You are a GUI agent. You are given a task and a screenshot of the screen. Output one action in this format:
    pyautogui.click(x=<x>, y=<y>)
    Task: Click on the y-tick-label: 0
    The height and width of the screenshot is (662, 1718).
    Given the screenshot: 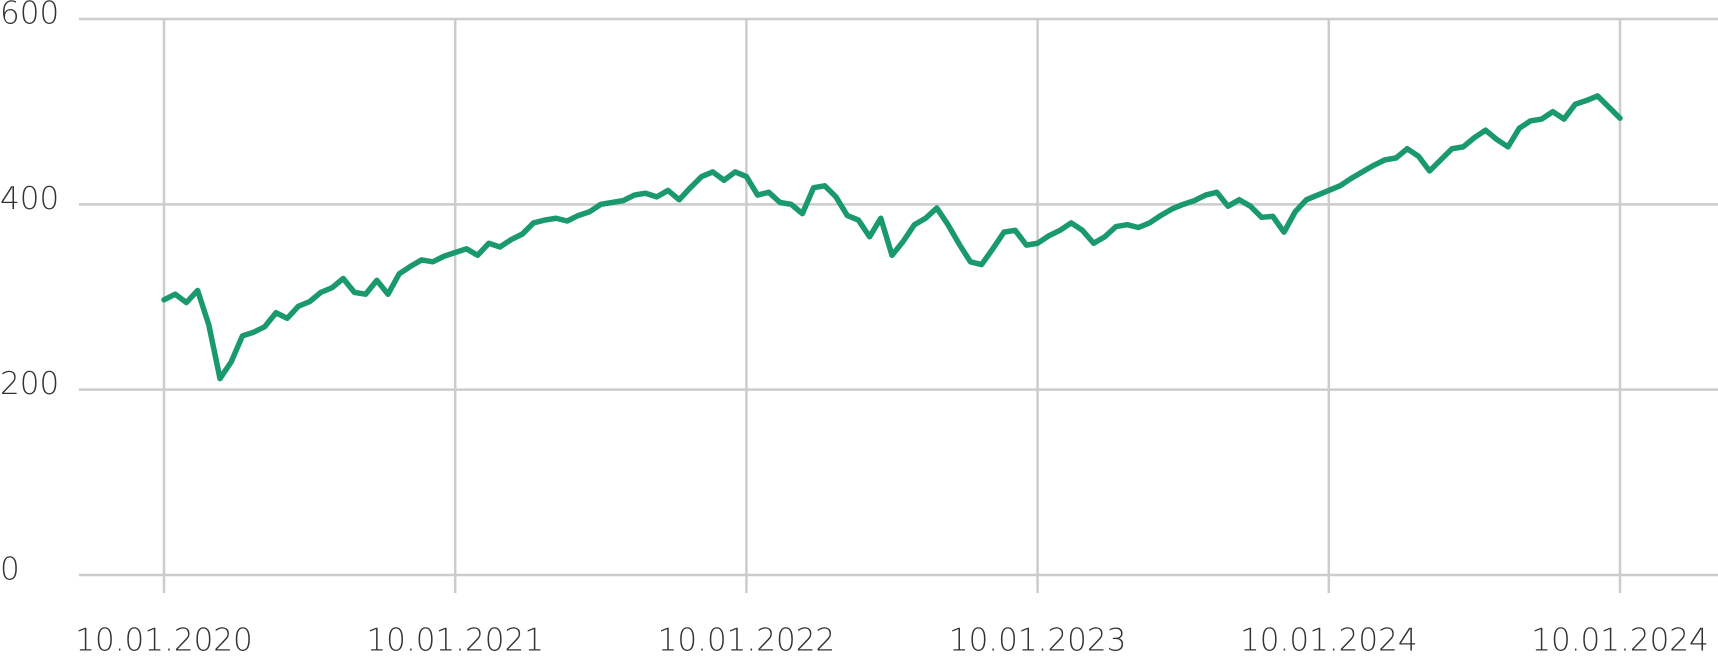 What is the action you would take?
    pyautogui.click(x=10, y=570)
    